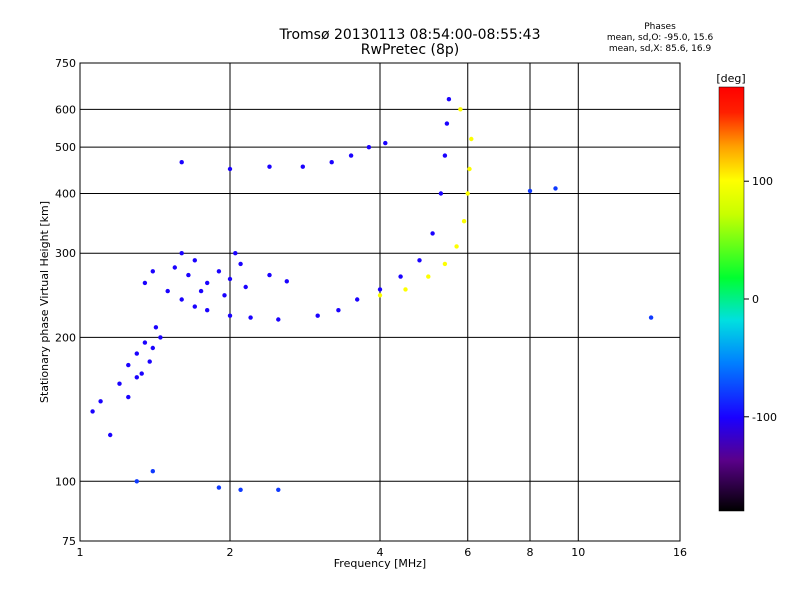 Image resolution: width=800 pixels, height=600 pixels. Describe the element at coordinates (660, 49) in the screenshot. I see `phase-stats-x-mode: mean, sd,X: 85.6, 16.9` at that location.